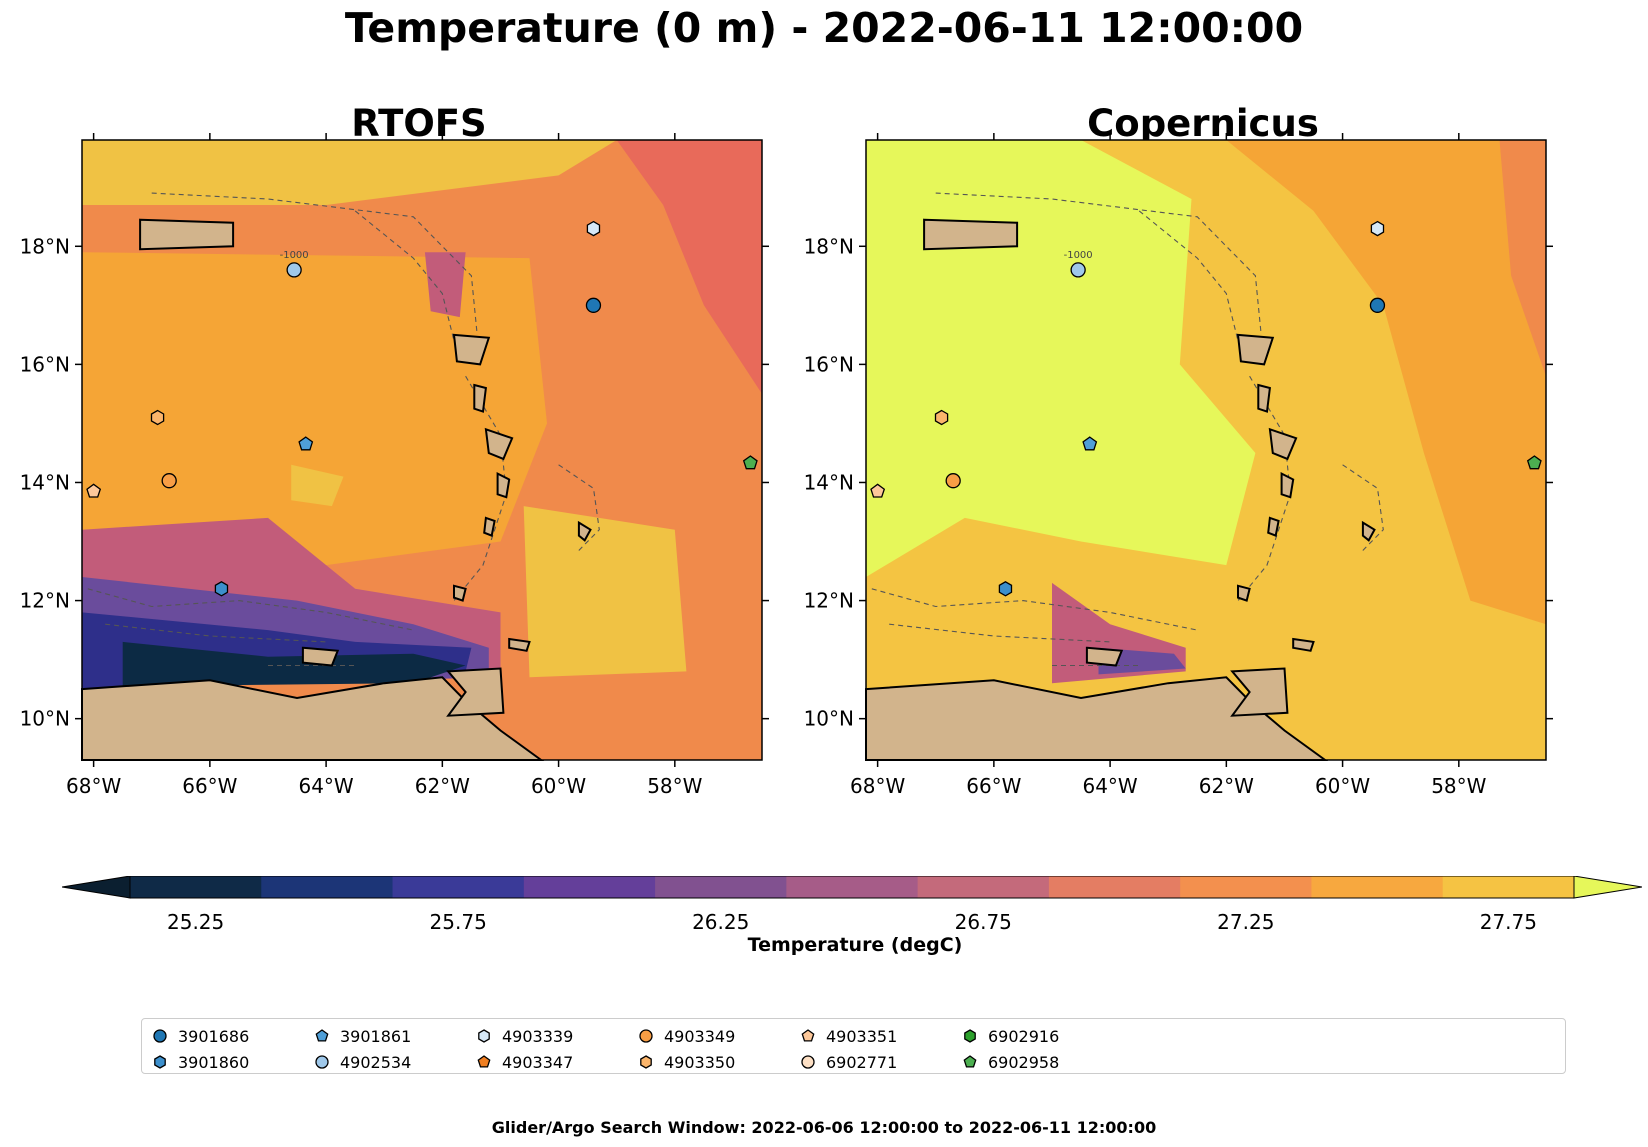 This screenshot has height=1147, width=1648. Describe the element at coordinates (1010, 1062) in the screenshot. I see `legend-item-6902958: 6902958` at that location.